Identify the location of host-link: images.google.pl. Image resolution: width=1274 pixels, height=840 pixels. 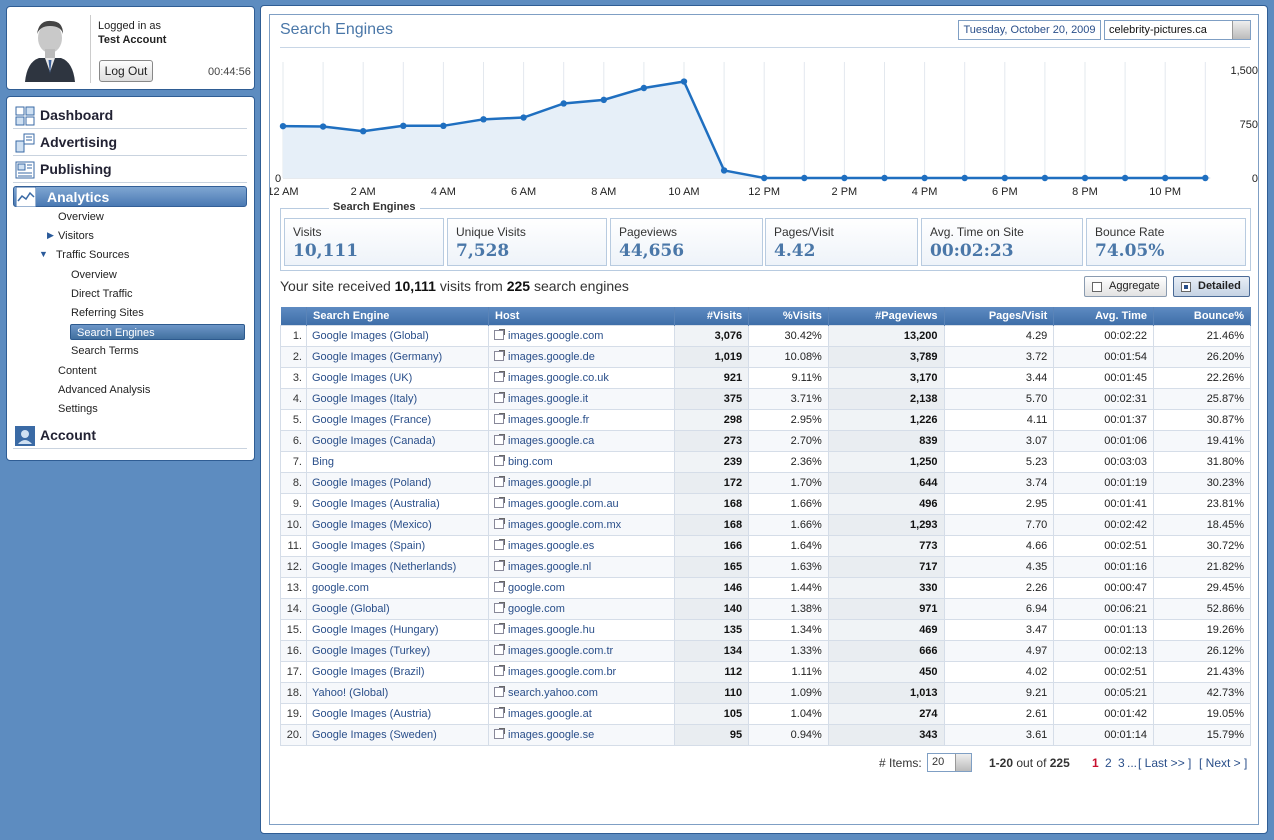
(581, 482).